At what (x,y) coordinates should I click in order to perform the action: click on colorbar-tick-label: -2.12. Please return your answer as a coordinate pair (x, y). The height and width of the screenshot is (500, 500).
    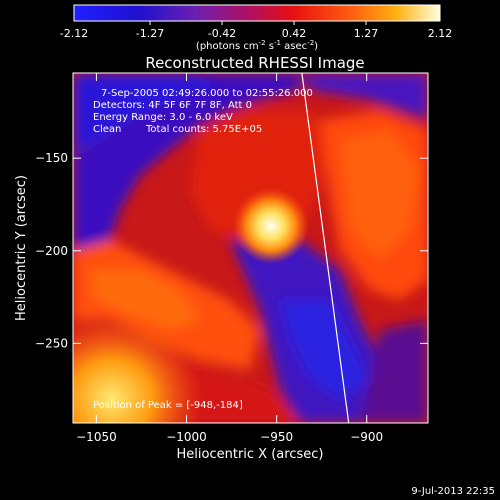
    Looking at the image, I should click on (74, 33).